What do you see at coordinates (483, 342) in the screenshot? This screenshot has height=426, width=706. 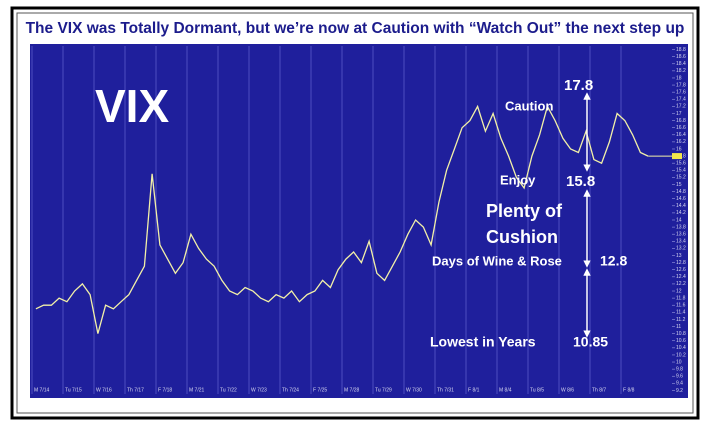 I see `annotation: Lowest in Years` at bounding box center [483, 342].